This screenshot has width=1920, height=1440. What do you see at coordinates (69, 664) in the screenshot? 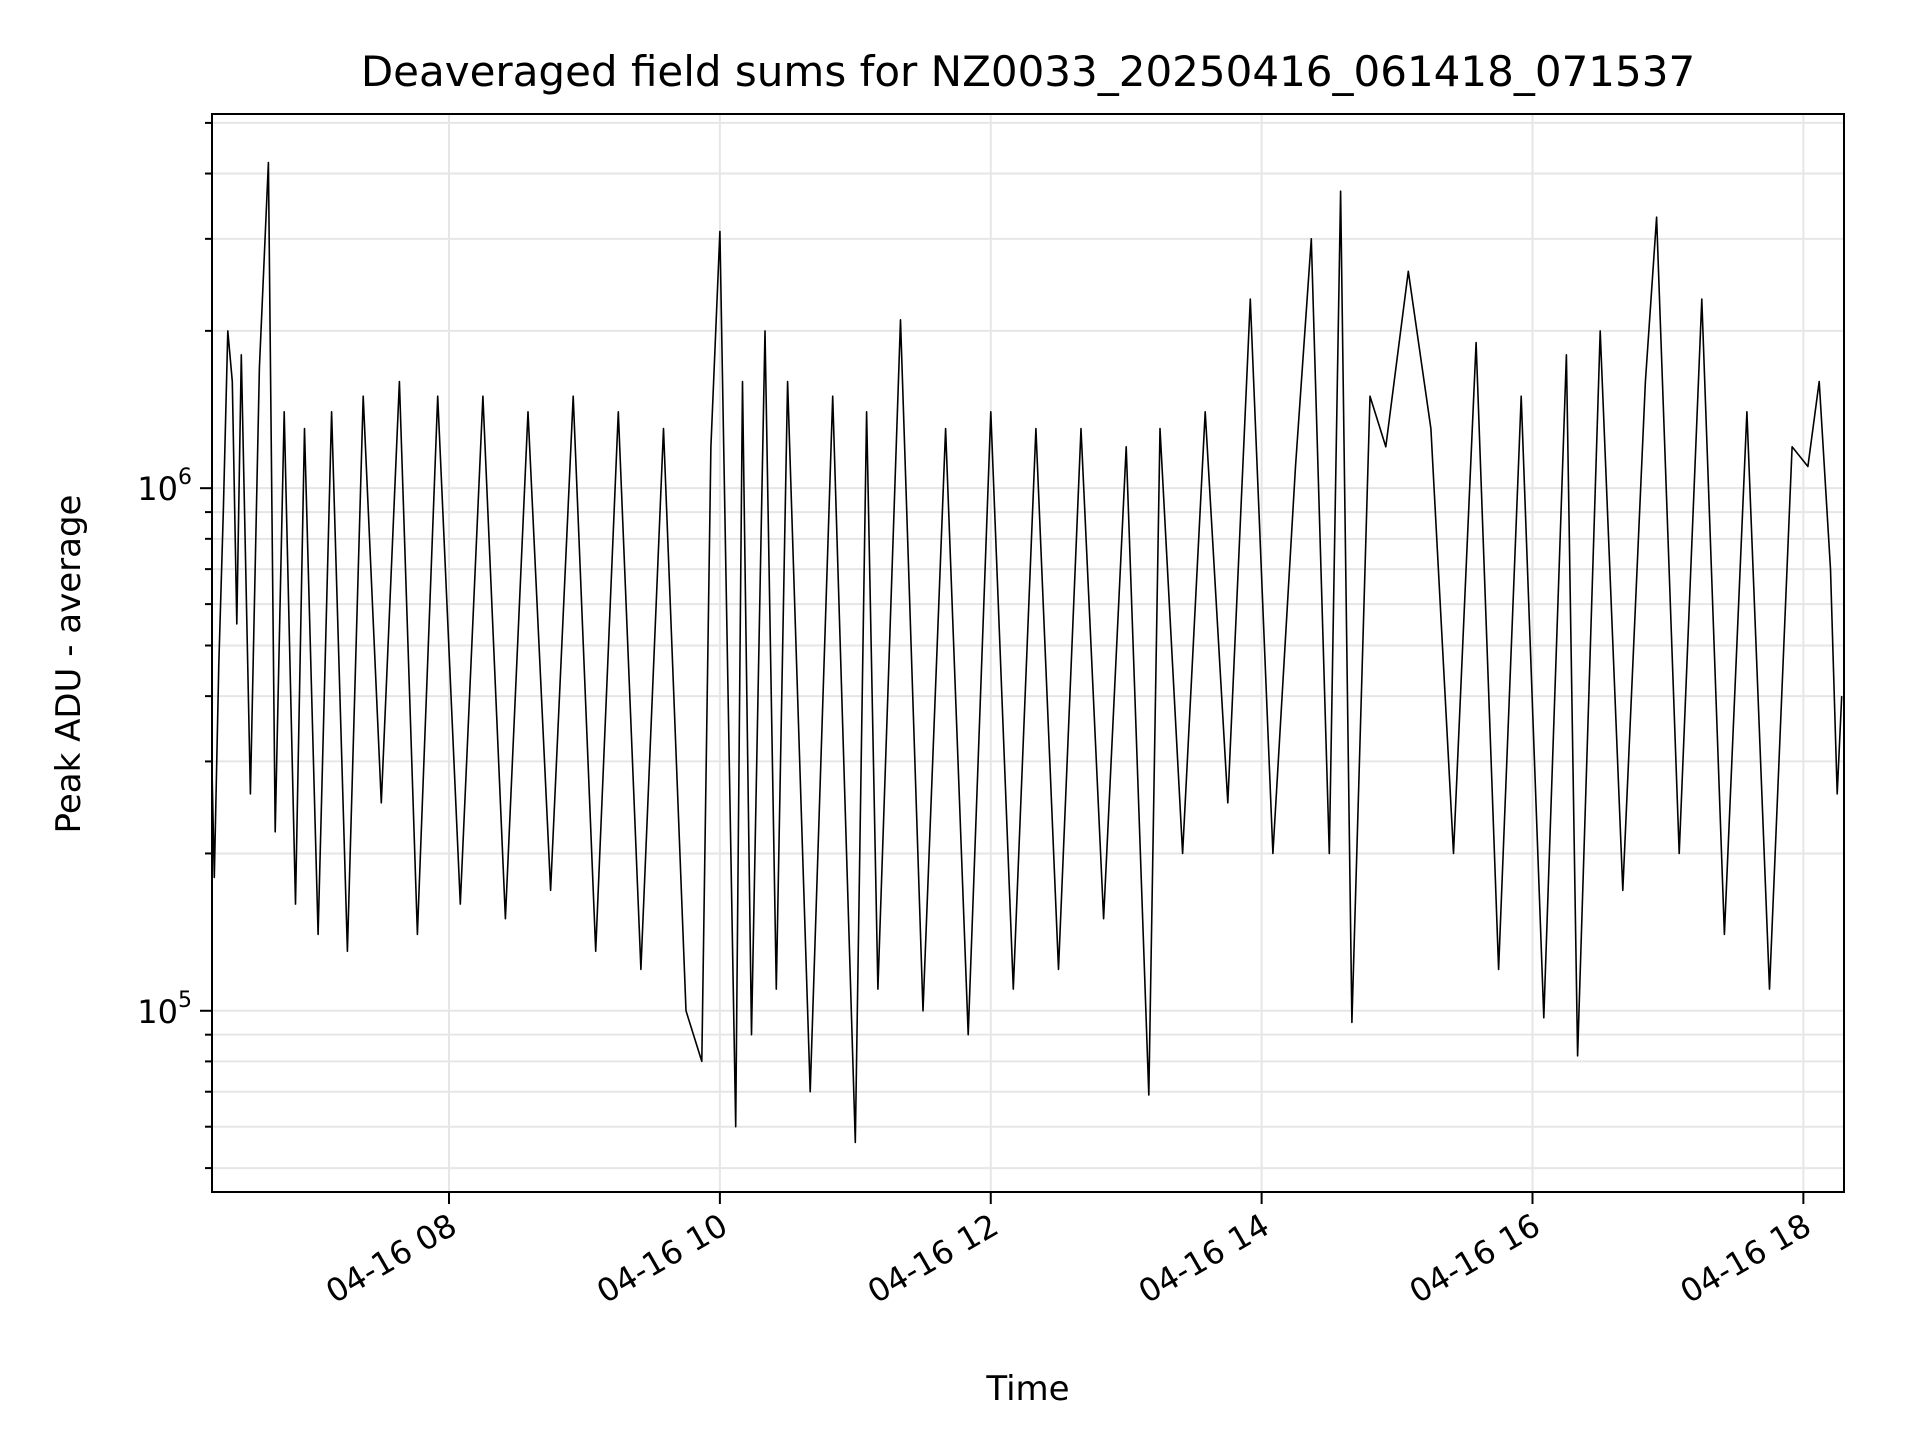
I see `y-axis-label: Peak ADU - average` at bounding box center [69, 664].